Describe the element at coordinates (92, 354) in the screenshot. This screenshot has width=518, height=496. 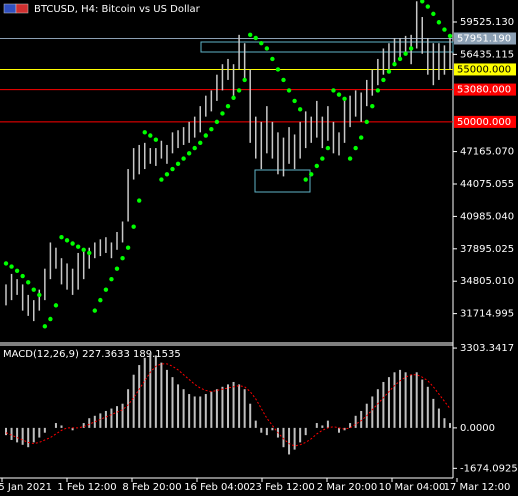
I see `macd-title: MACD(12,26,9) 227.3633 189.1535` at that location.